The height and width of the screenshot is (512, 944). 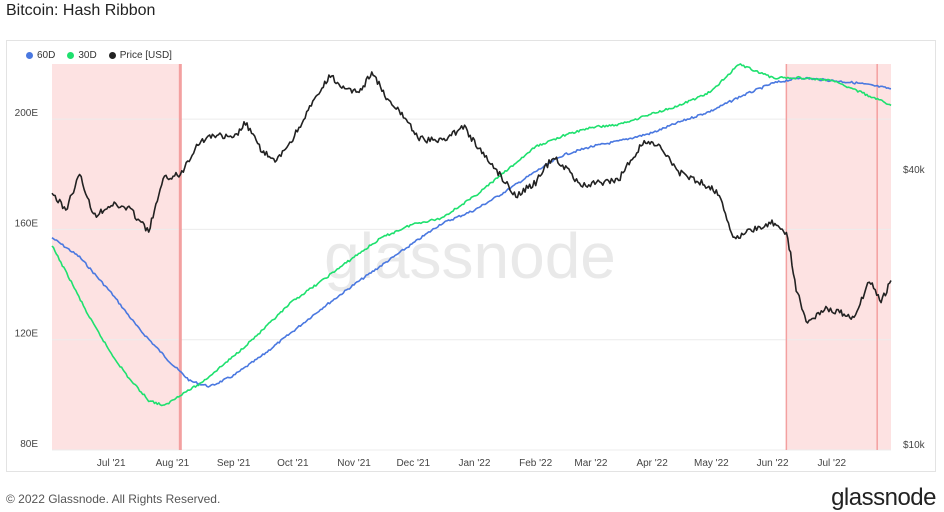 I want to click on legend: 60D 30D Price [USD], so click(x=99, y=55).